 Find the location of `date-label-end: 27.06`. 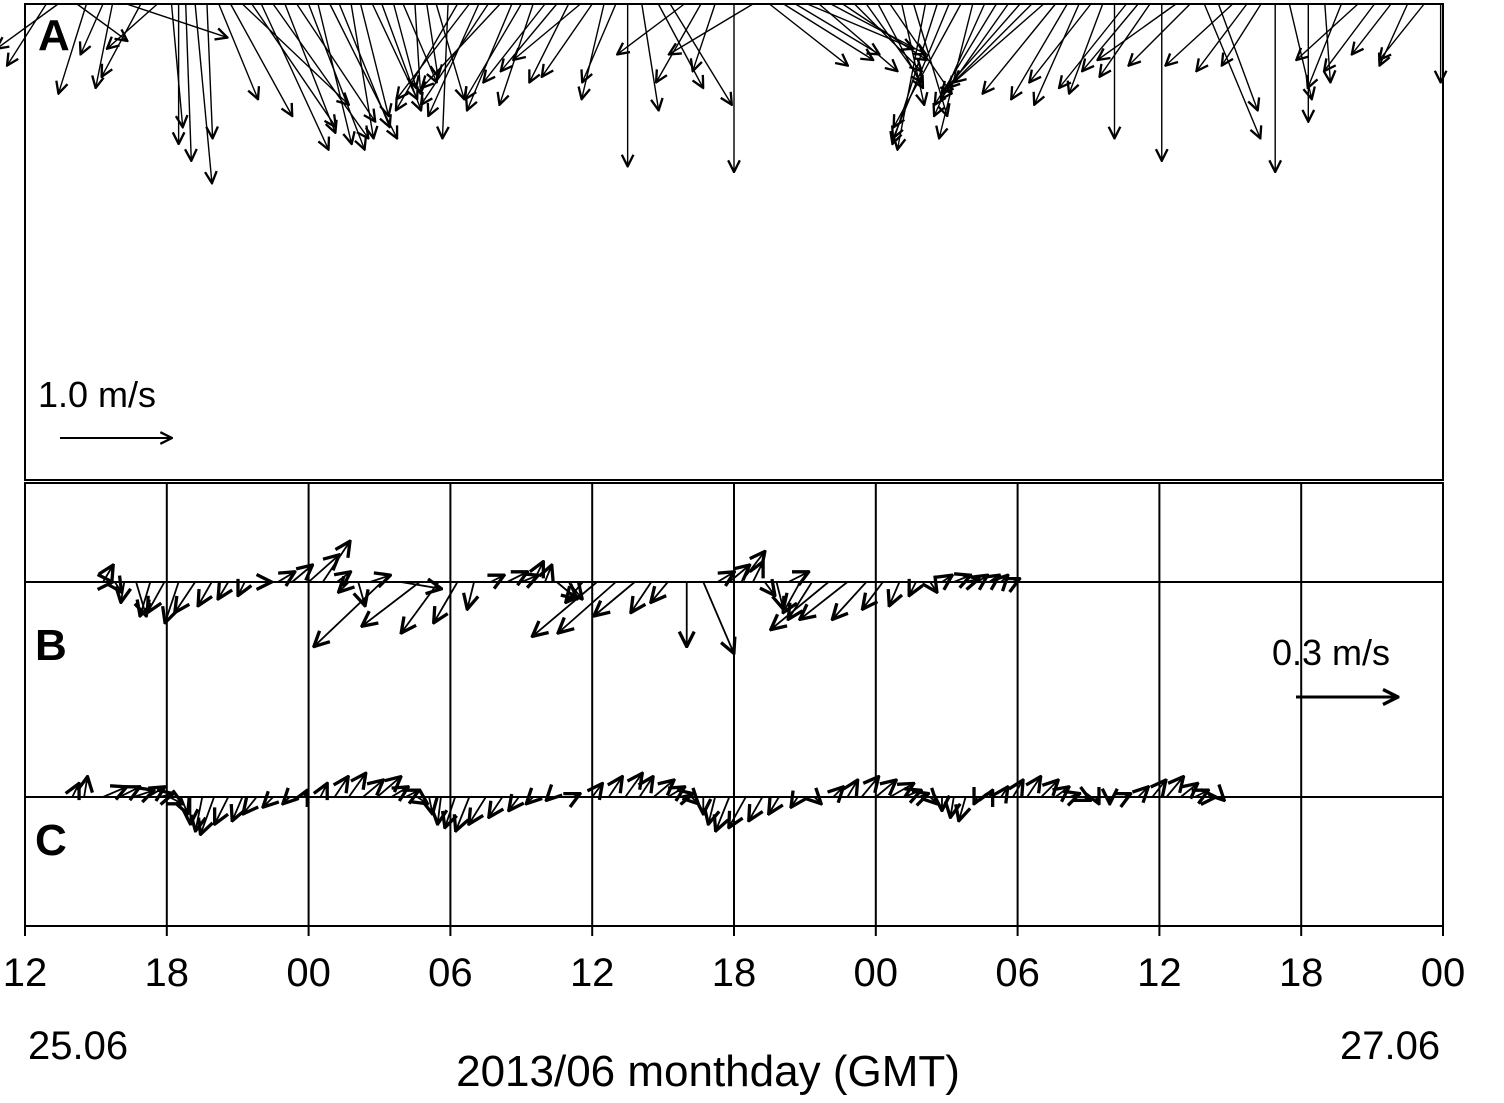

date-label-end: 27.06 is located at coordinates (1390, 1046).